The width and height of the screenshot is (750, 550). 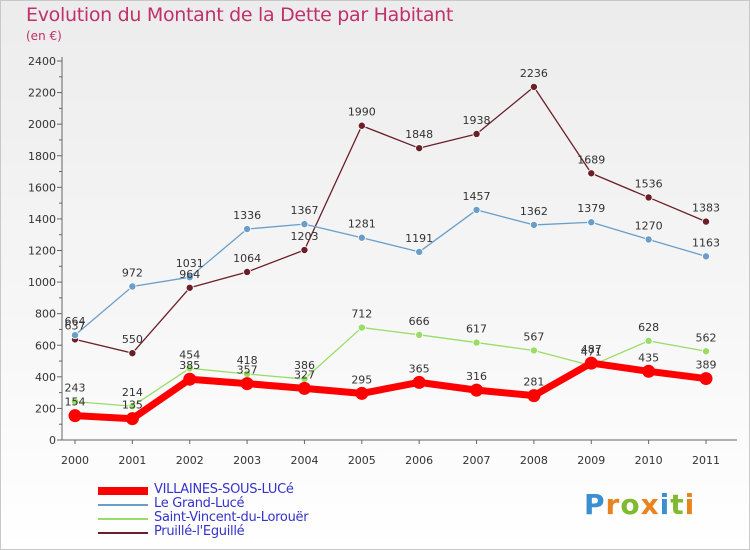 What do you see at coordinates (534, 73) in the screenshot?
I see `data-label: 2236` at bounding box center [534, 73].